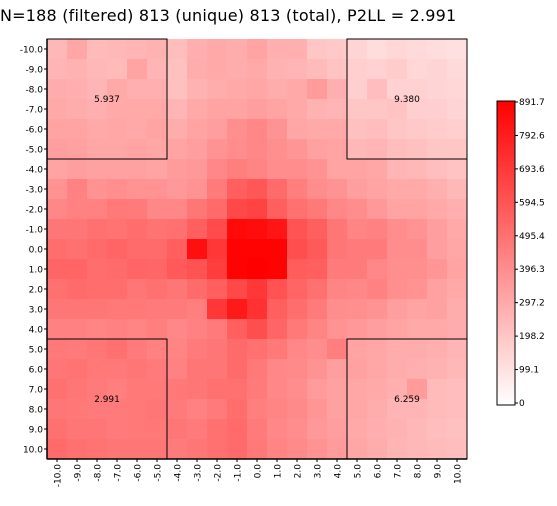 This screenshot has height=506, width=557. What do you see at coordinates (36, 431) in the screenshot?
I see `y-tick-label: 9.0` at bounding box center [36, 431].